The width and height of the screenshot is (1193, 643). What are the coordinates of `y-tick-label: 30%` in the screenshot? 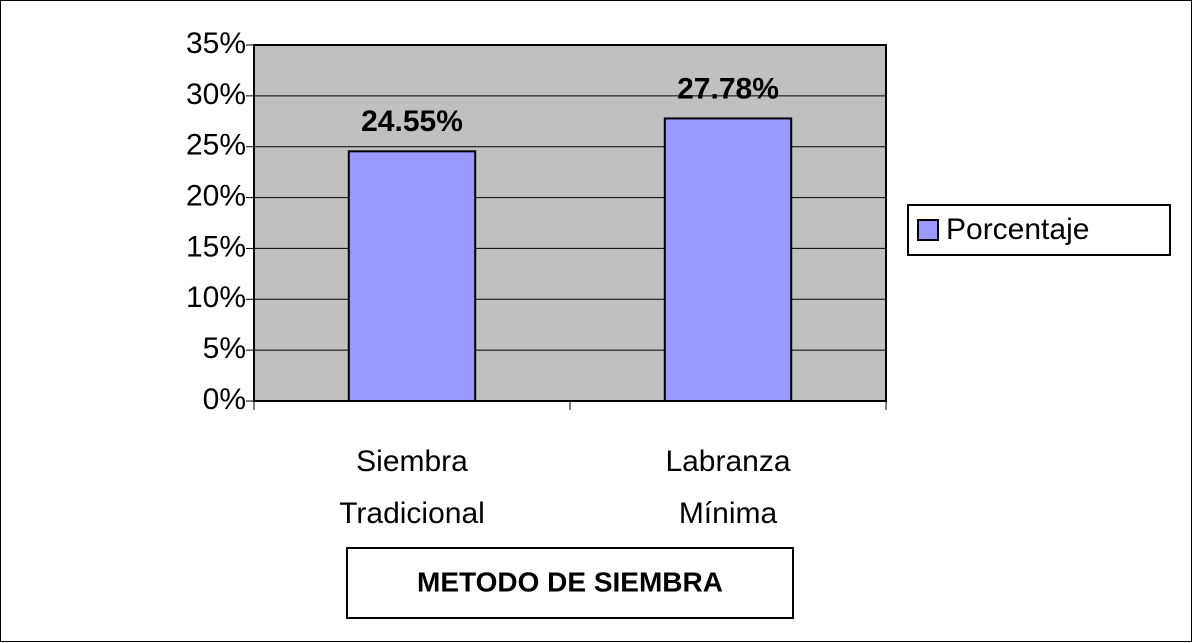 It's located at (216, 94).